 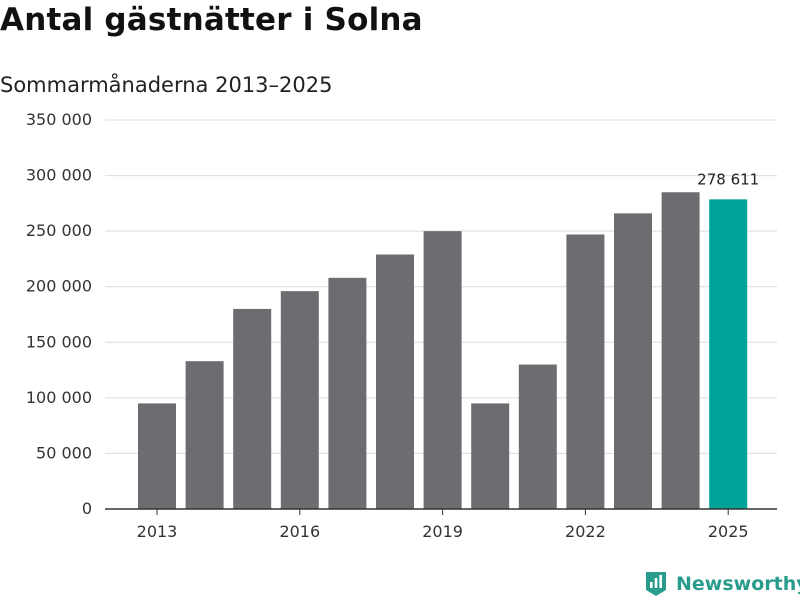 I want to click on data-label-2025: 278 611, so click(x=728, y=179).